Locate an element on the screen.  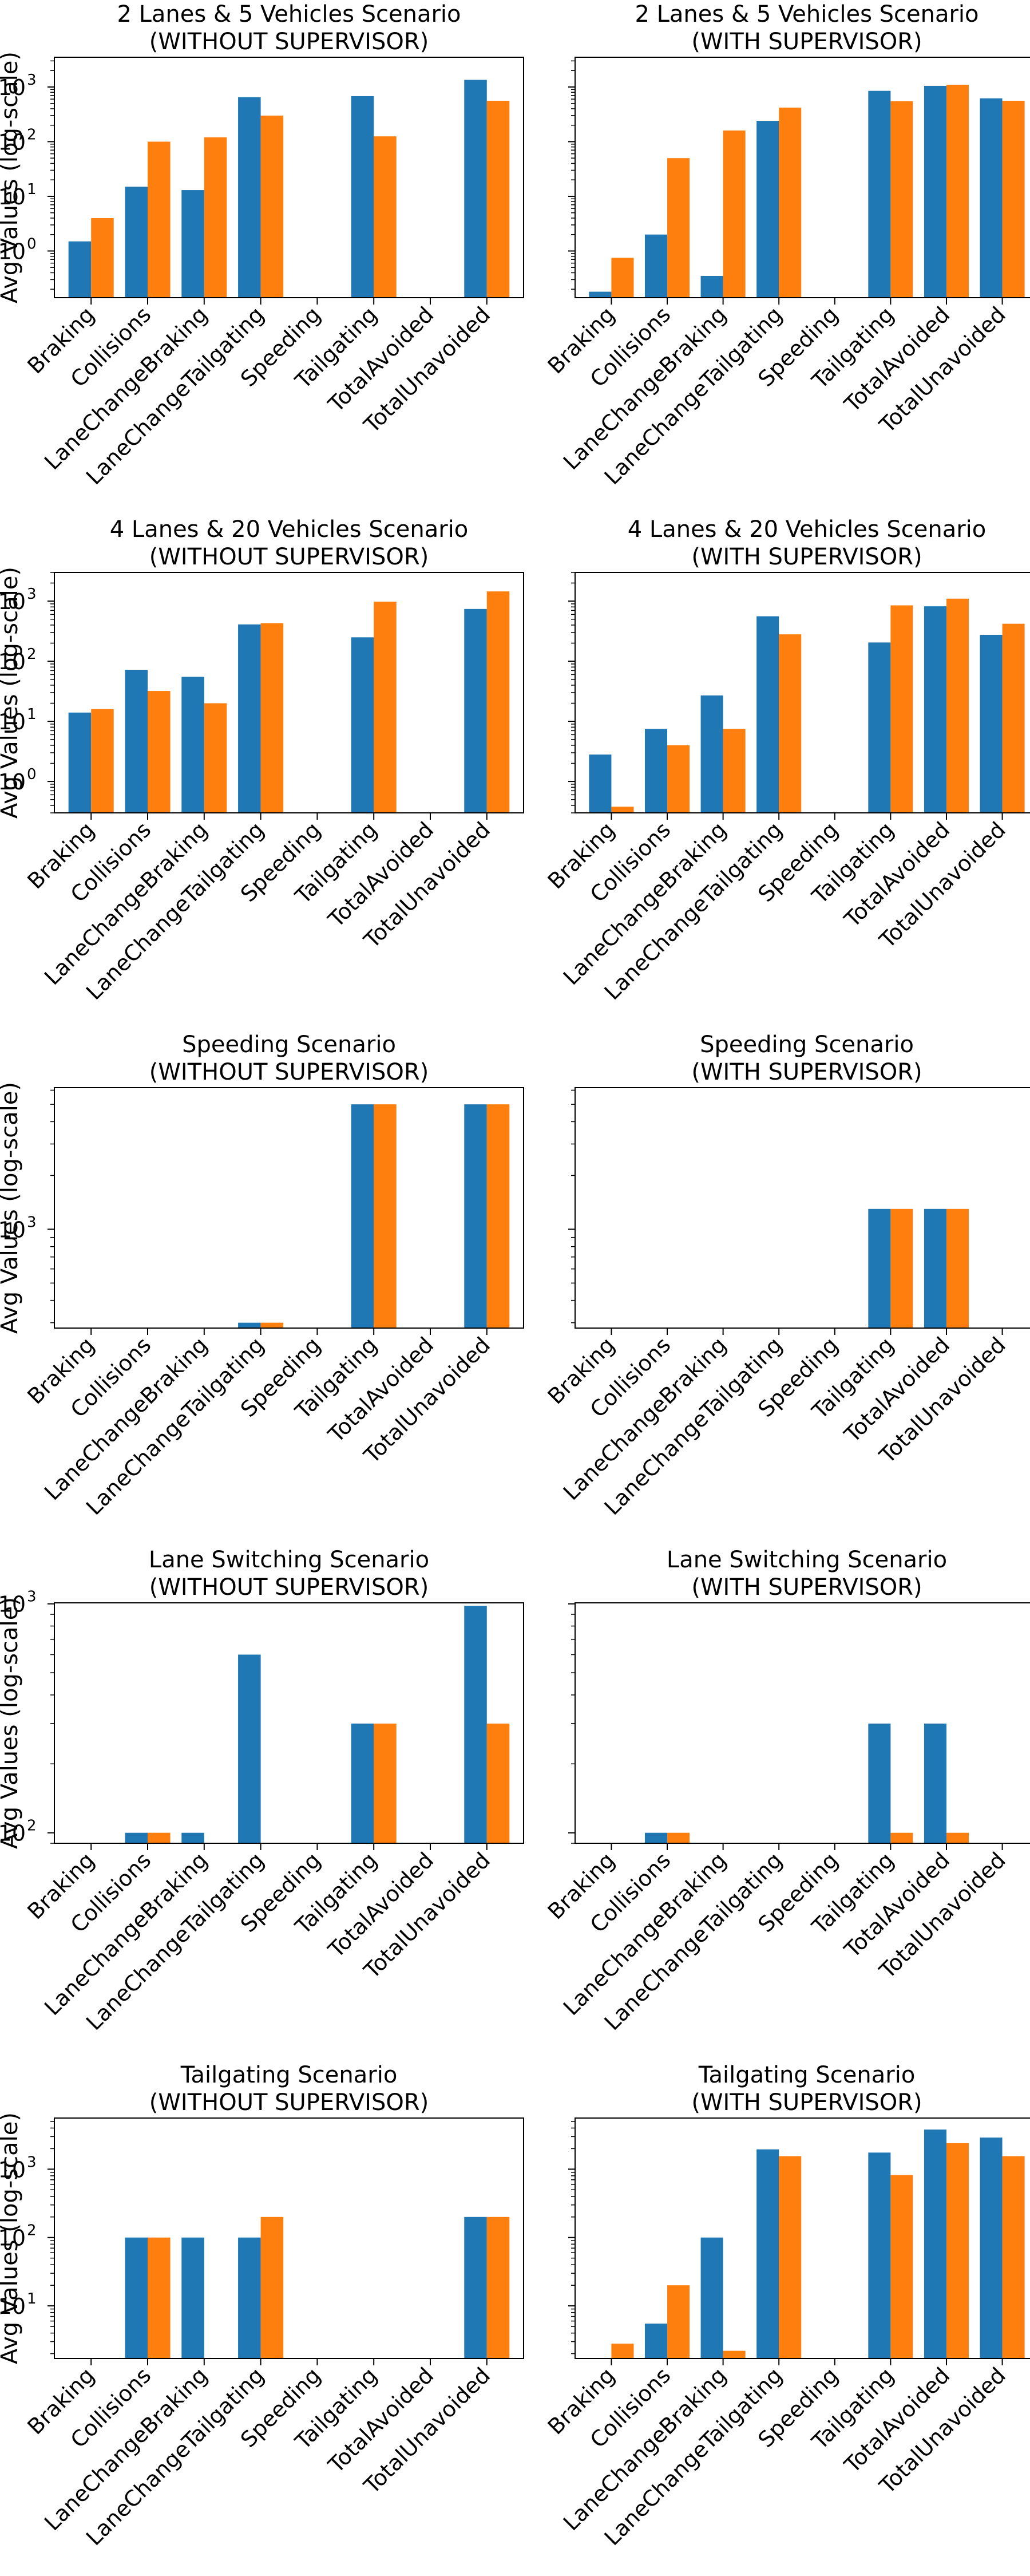
bar-Braking-s2 is located at coordinates (622, 2351).